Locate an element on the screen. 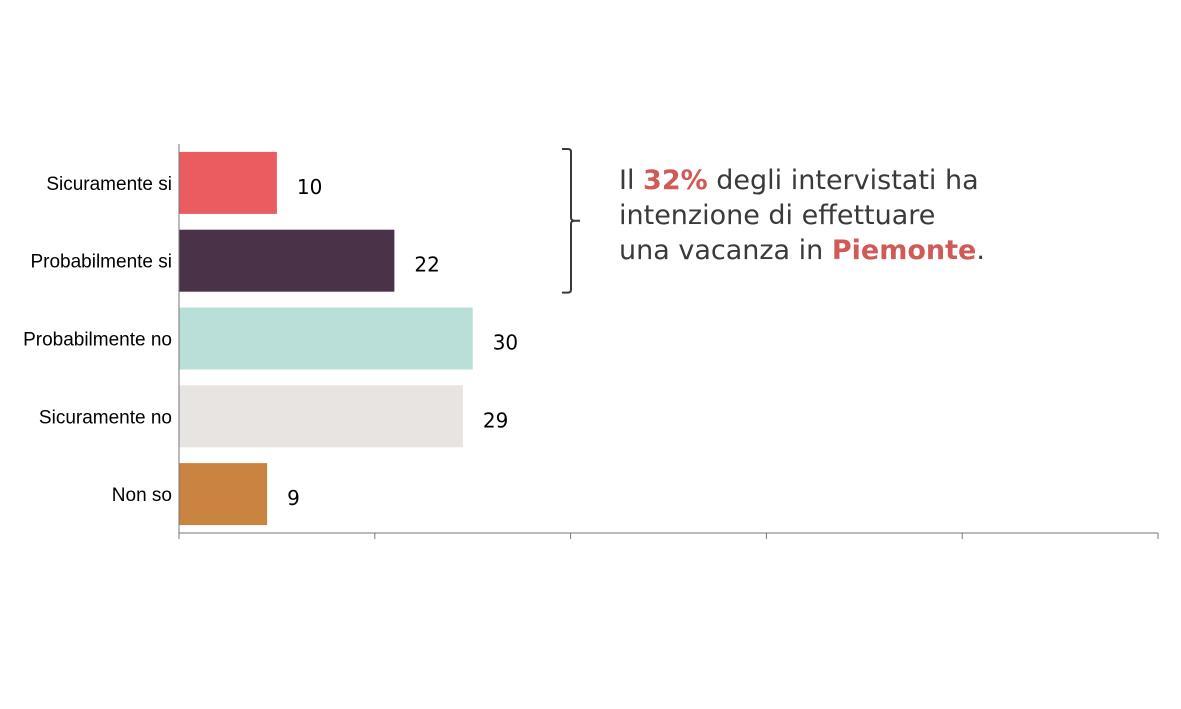 The image size is (1181, 709). bar-non-so is located at coordinates (223, 494).